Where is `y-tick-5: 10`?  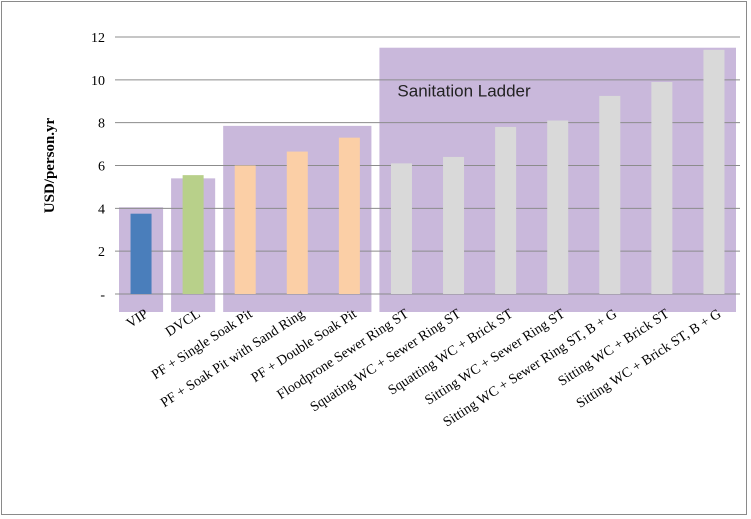
y-tick-5: 10 is located at coordinates (98, 81).